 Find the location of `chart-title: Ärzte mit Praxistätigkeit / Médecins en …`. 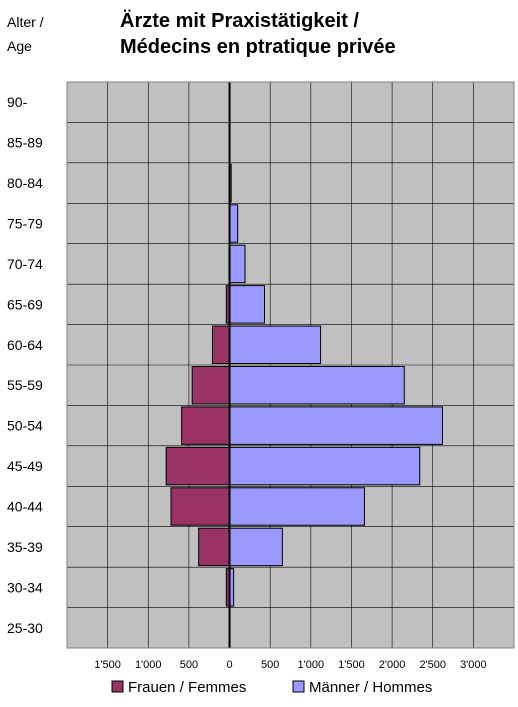

chart-title: Ärzte mit Praxistätigkeit / Médecins en … is located at coordinates (258, 34).